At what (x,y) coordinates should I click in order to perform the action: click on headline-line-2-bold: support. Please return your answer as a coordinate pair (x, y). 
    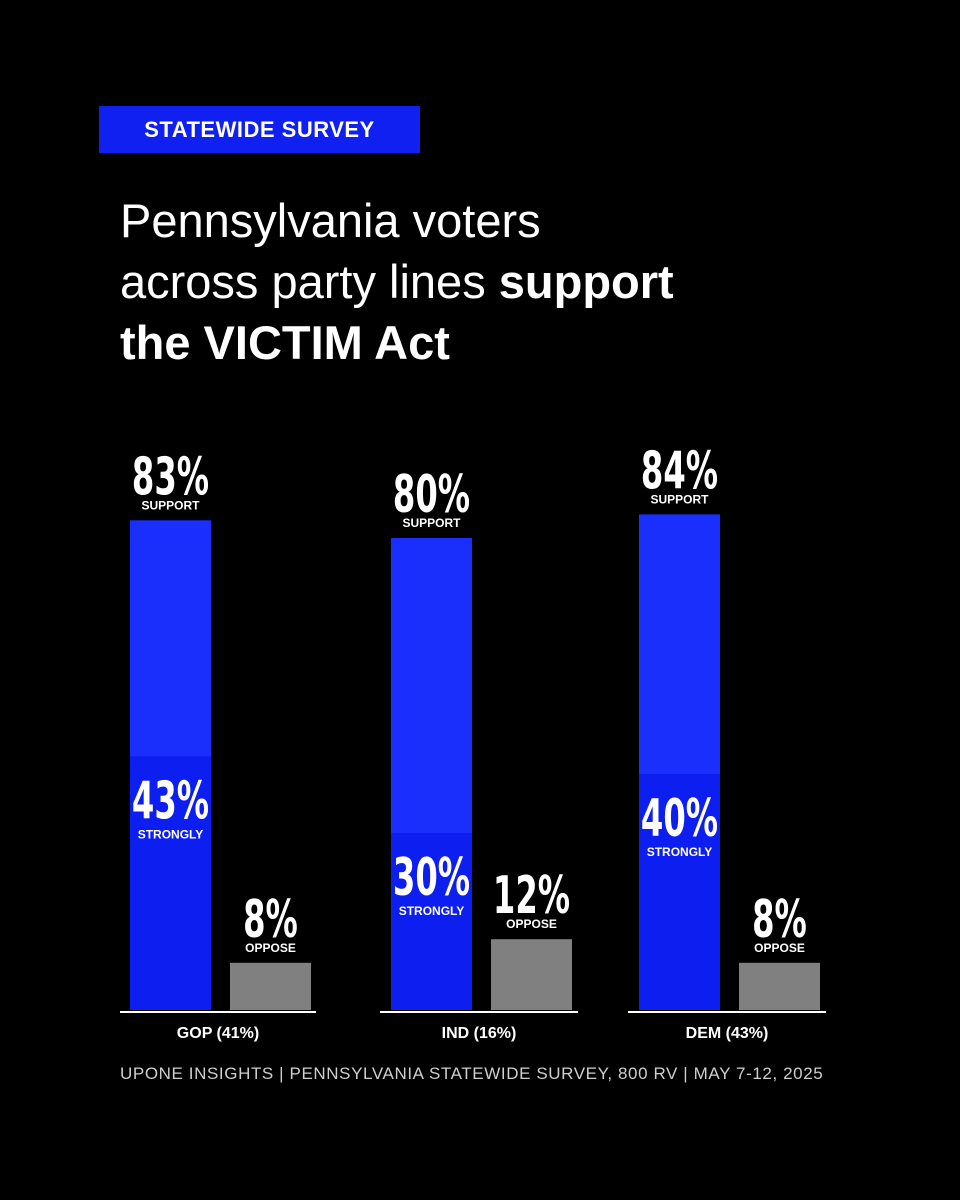
    Looking at the image, I should click on (586, 281).